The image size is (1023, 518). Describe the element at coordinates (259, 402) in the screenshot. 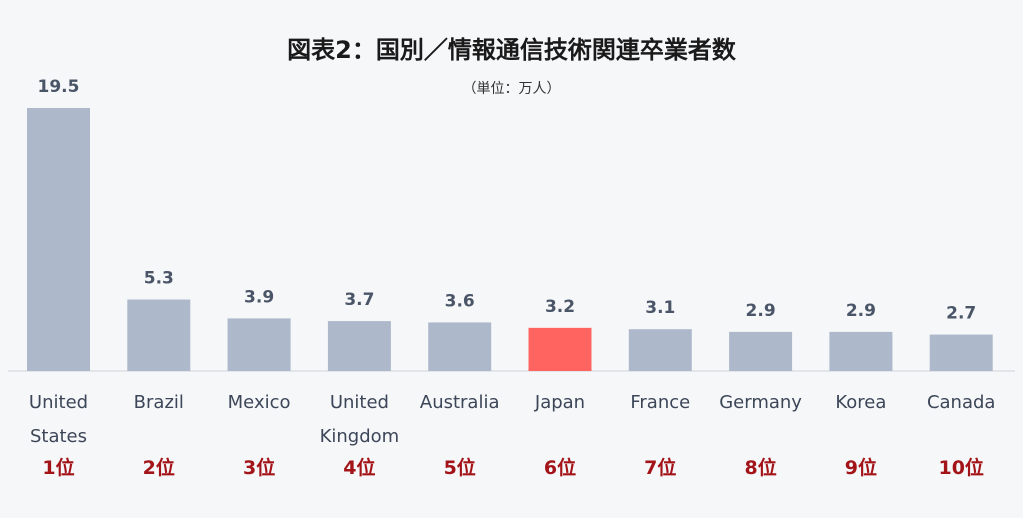

I see `category-label: Mexico` at that location.